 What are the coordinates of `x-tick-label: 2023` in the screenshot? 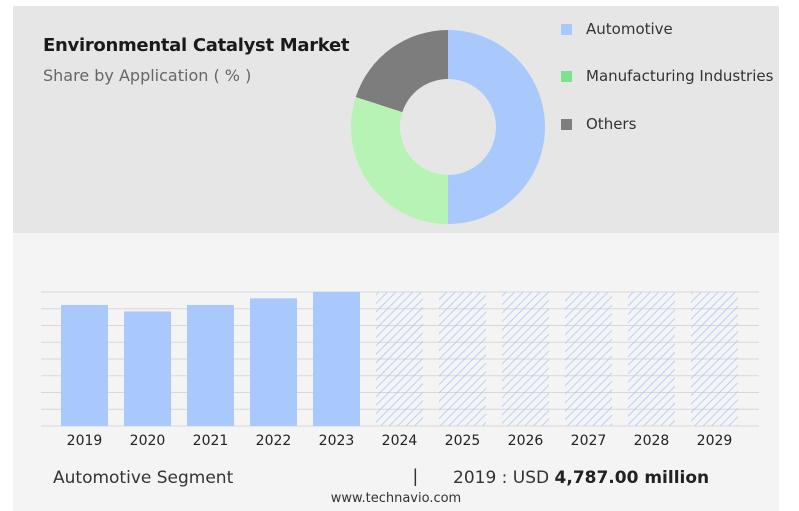 It's located at (337, 441).